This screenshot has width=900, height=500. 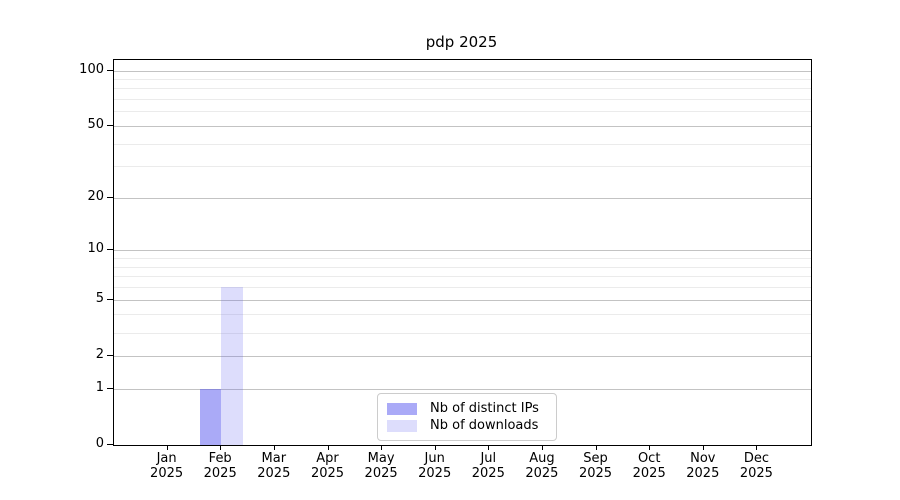 I want to click on legend-label-downloads: Nb of downloads, so click(x=484, y=425).